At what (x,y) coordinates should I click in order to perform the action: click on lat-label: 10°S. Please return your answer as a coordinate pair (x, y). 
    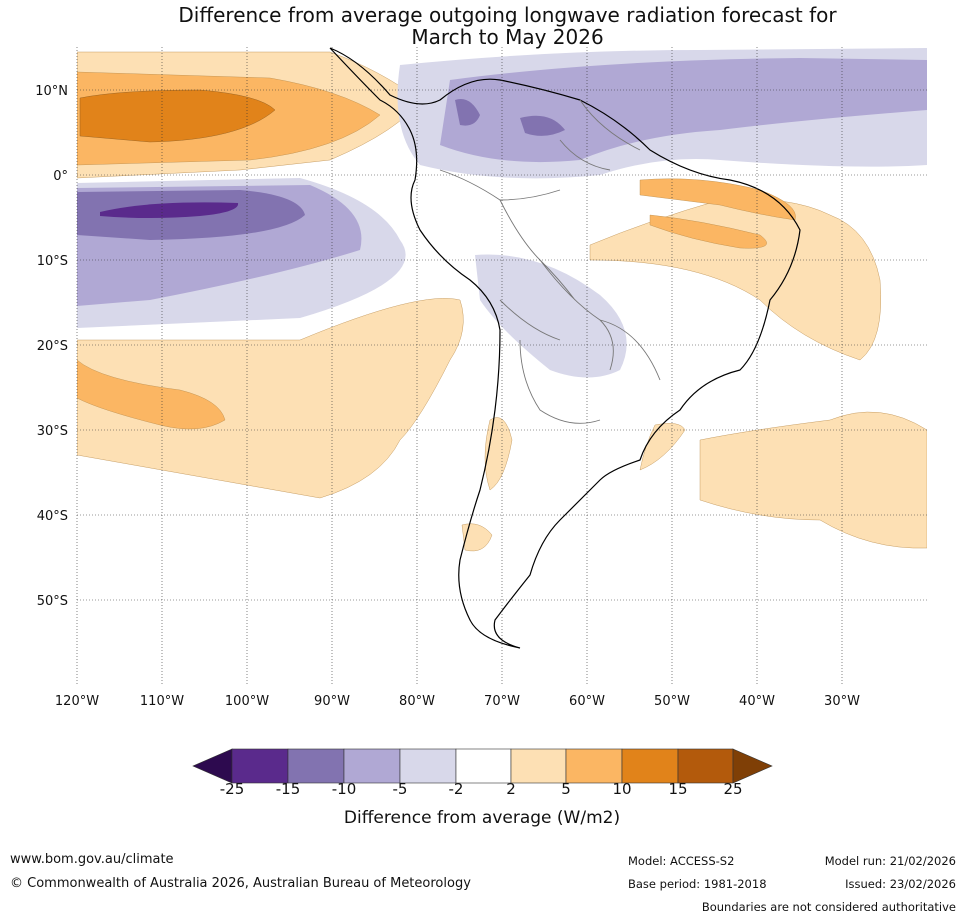
    Looking at the image, I should click on (52, 261).